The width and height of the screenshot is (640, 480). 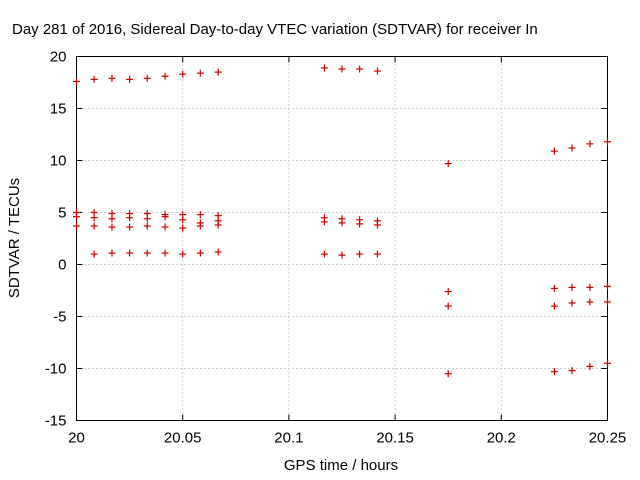 I want to click on y-tick-label: 15, so click(x=58, y=109).